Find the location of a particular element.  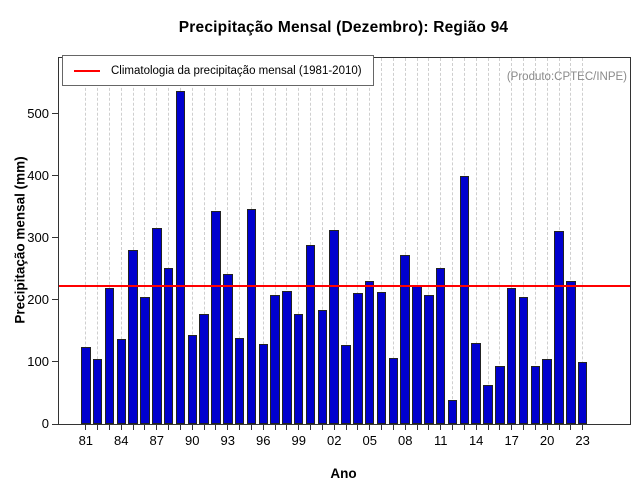

bar-1981 is located at coordinates (86, 385).